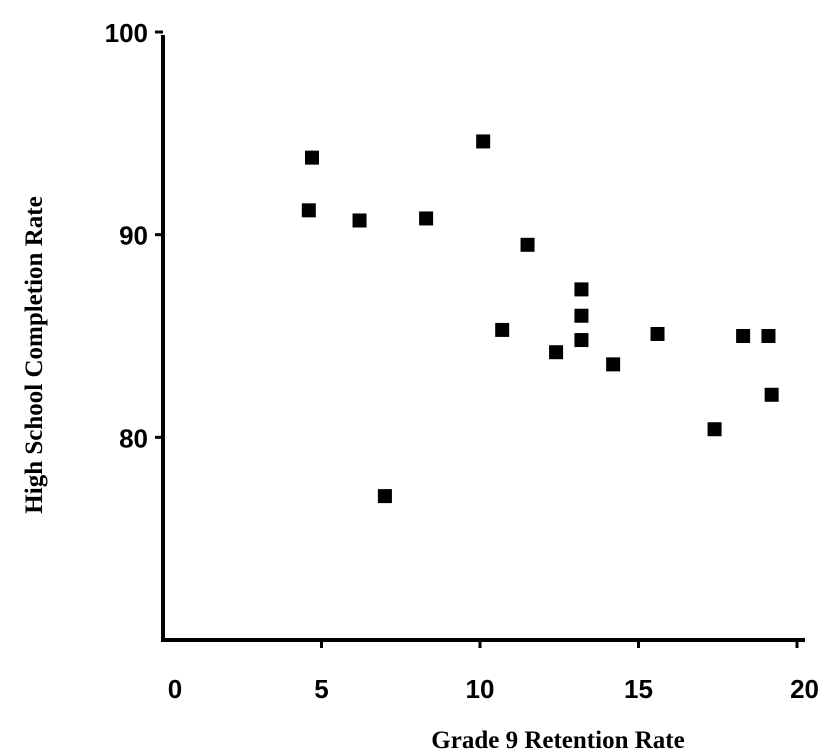 This screenshot has width=821, height=755. Describe the element at coordinates (321, 689) in the screenshot. I see `x-tick-label: 5` at that location.